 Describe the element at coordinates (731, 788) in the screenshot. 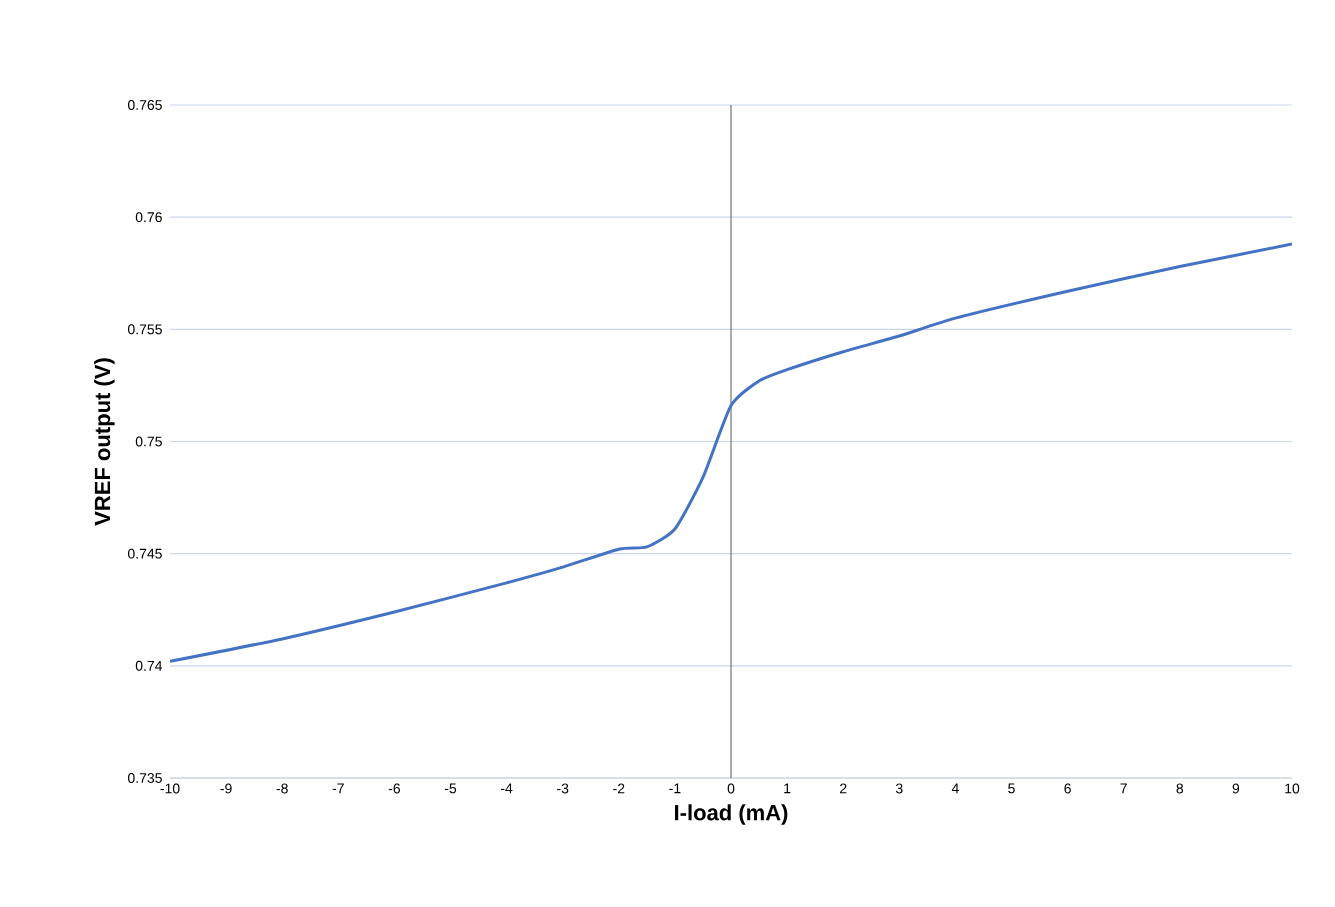

I see `x-tick-label: 0` at that location.